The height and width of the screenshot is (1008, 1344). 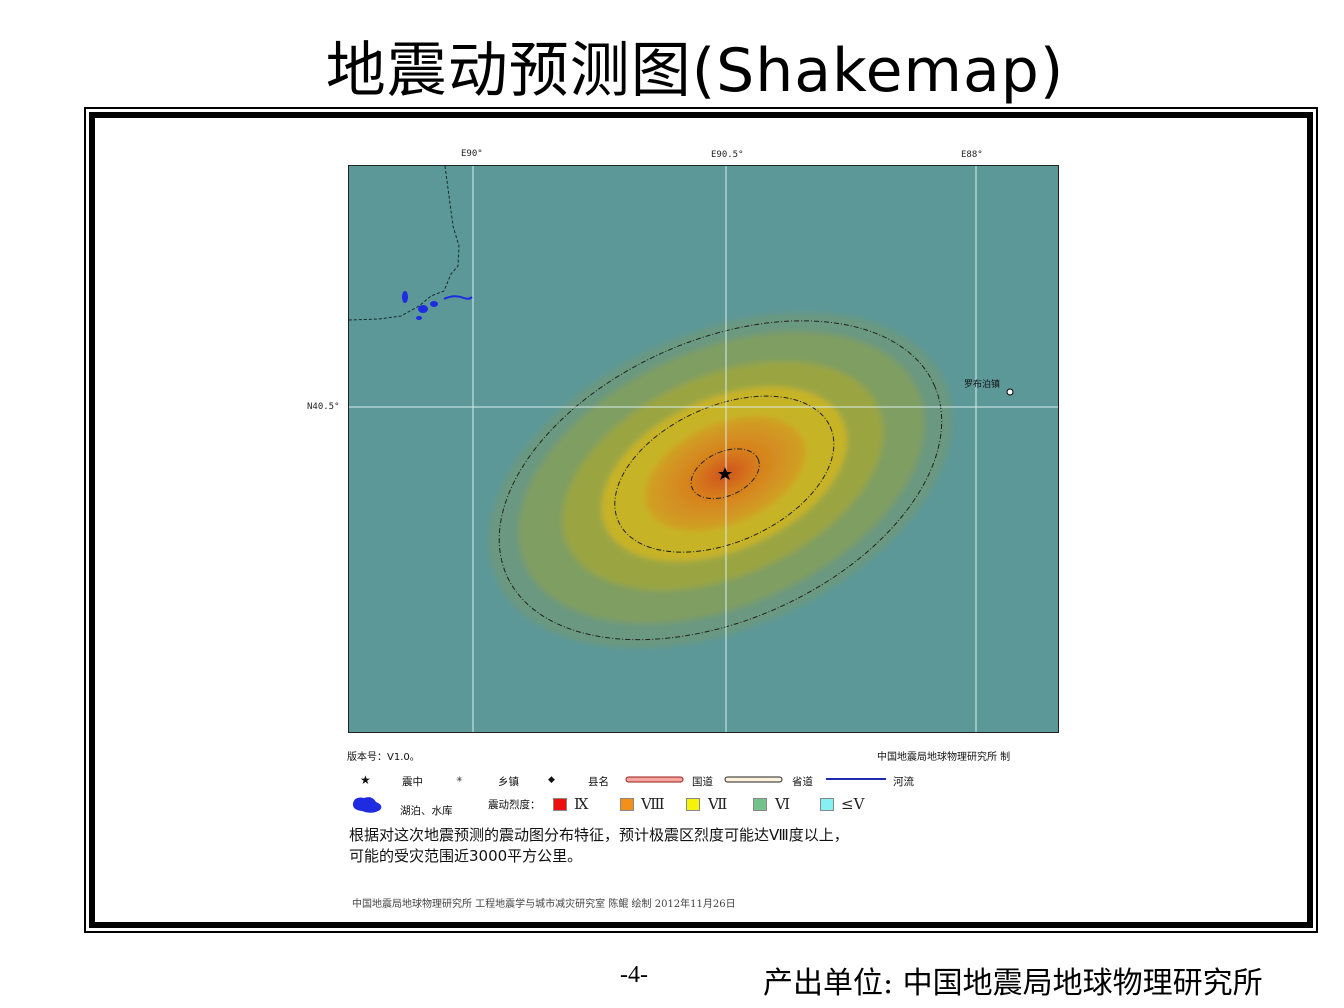 I want to click on legend-national-road-label: 国道, so click(x=702, y=782).